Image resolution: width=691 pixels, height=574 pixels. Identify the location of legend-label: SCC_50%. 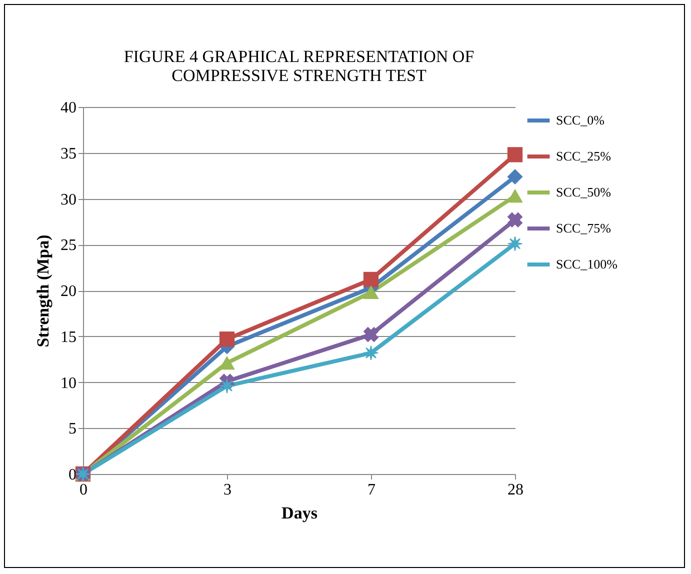
(584, 192).